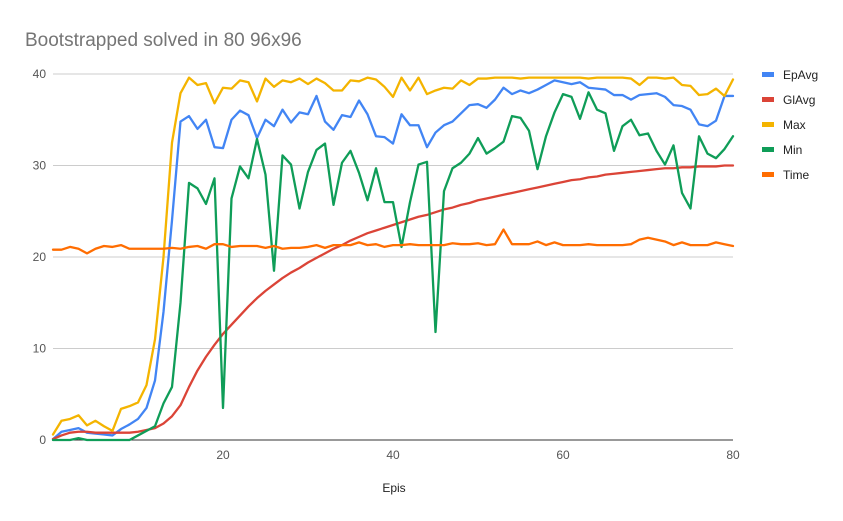  What do you see at coordinates (768, 99) in the screenshot?
I see `legend-swatch-glavg` at bounding box center [768, 99].